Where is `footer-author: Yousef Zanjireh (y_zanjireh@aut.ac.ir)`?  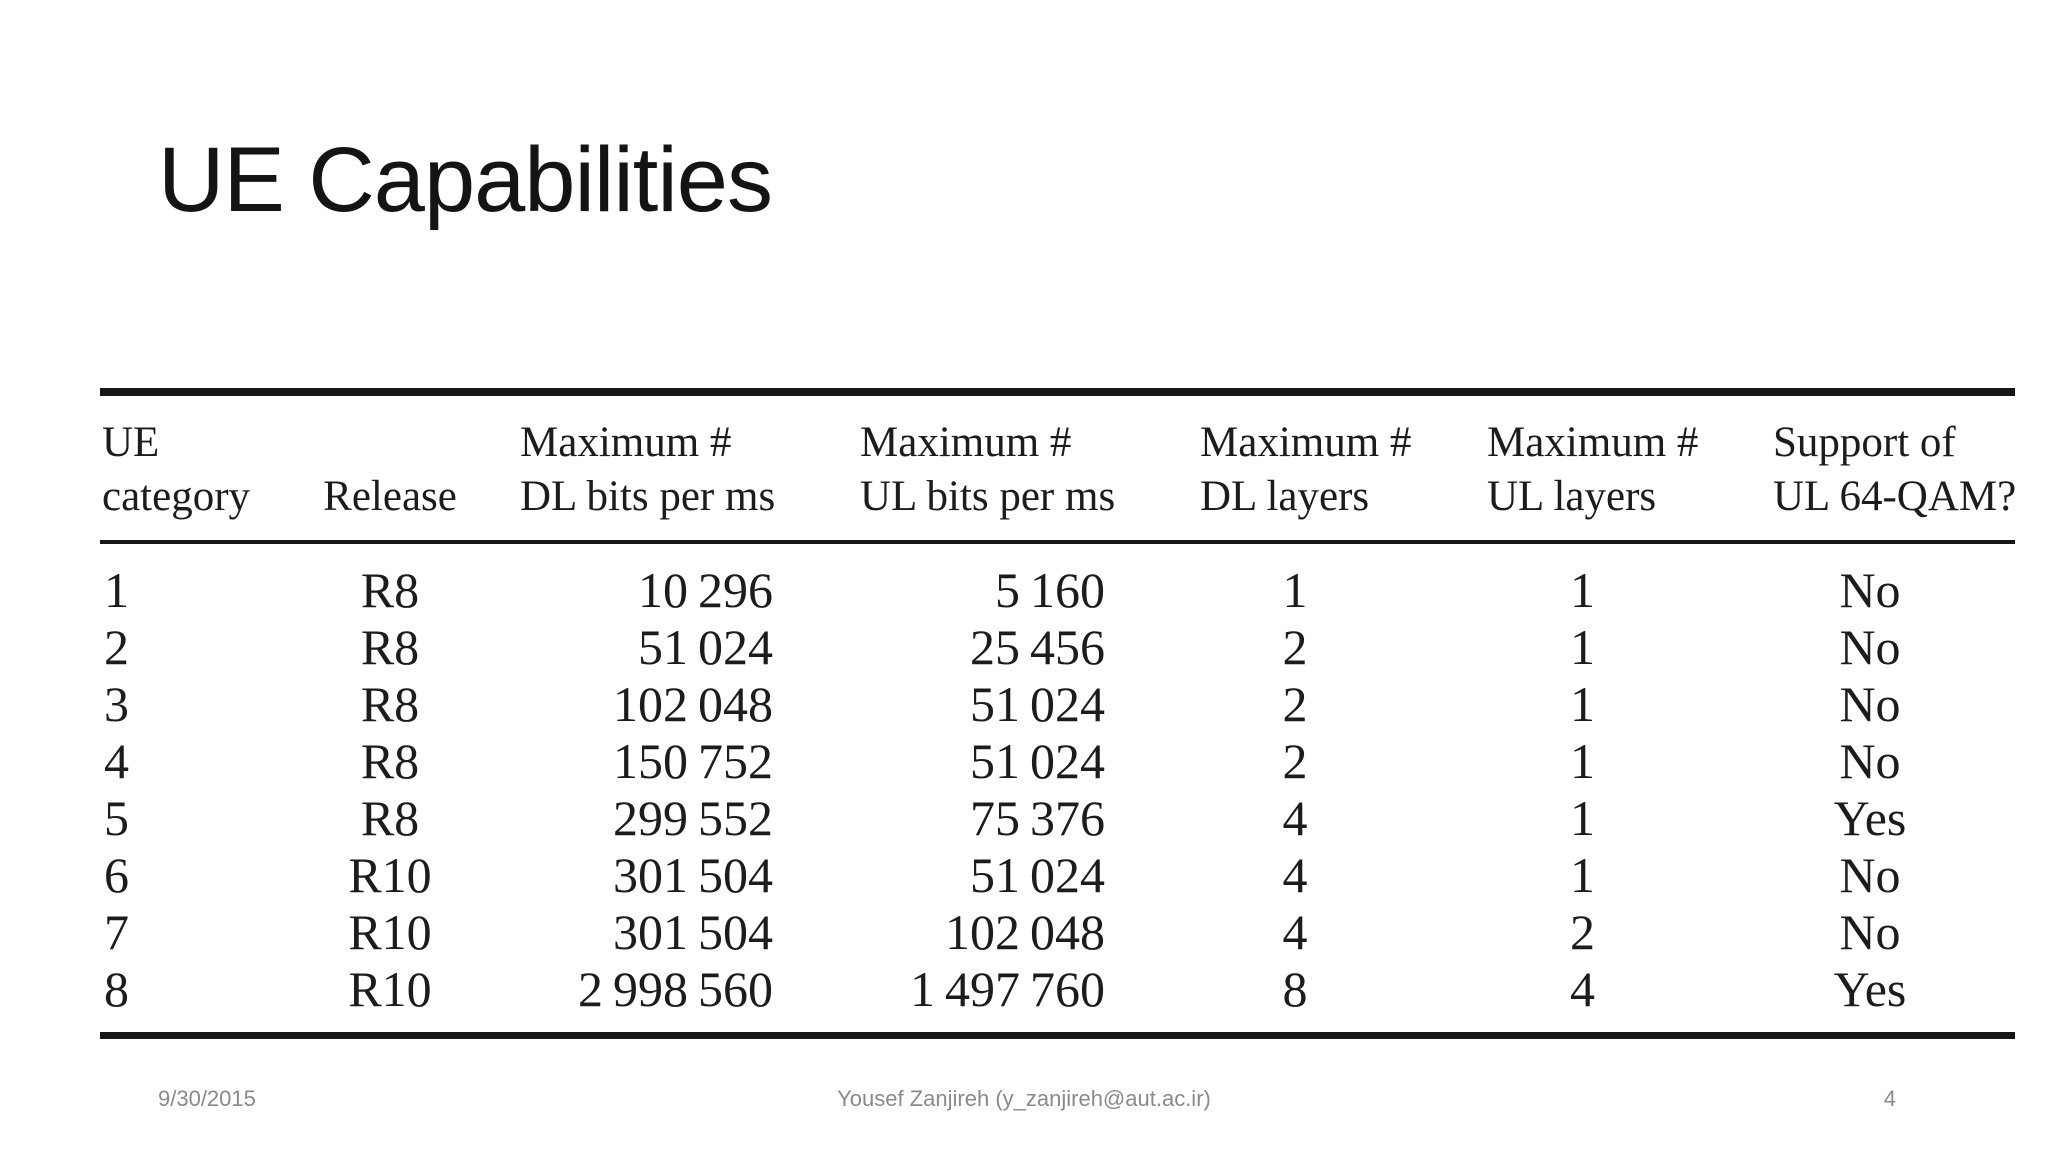 footer-author: Yousef Zanjireh (y_zanjireh@aut.ac.ir) is located at coordinates (1024, 1098).